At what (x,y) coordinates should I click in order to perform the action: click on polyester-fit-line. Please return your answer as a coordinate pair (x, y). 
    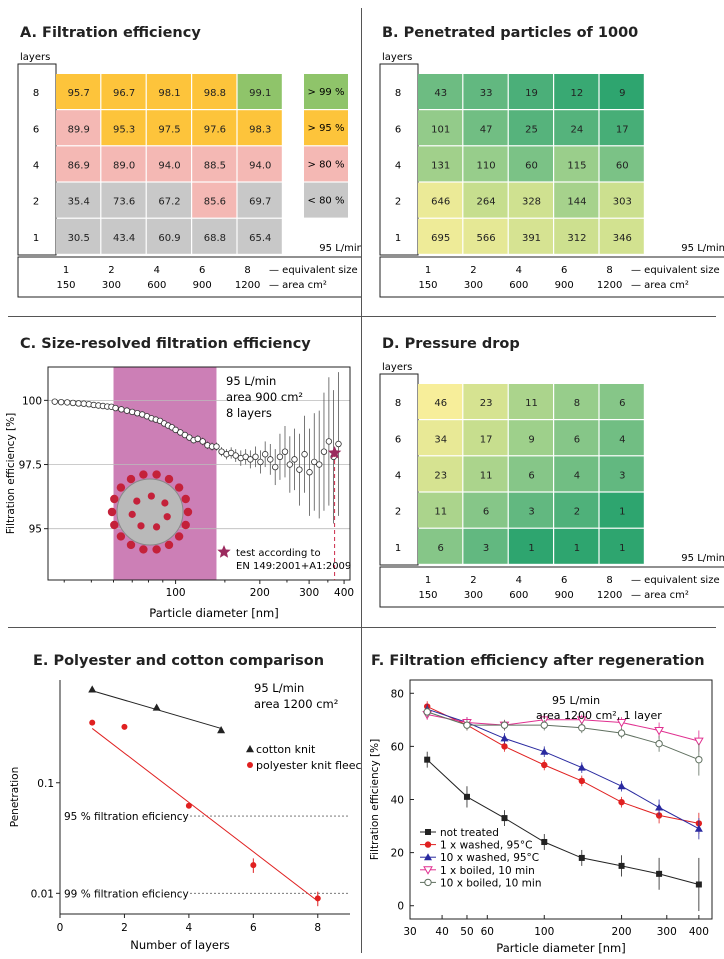
    Looking at the image, I should click on (205, 815).